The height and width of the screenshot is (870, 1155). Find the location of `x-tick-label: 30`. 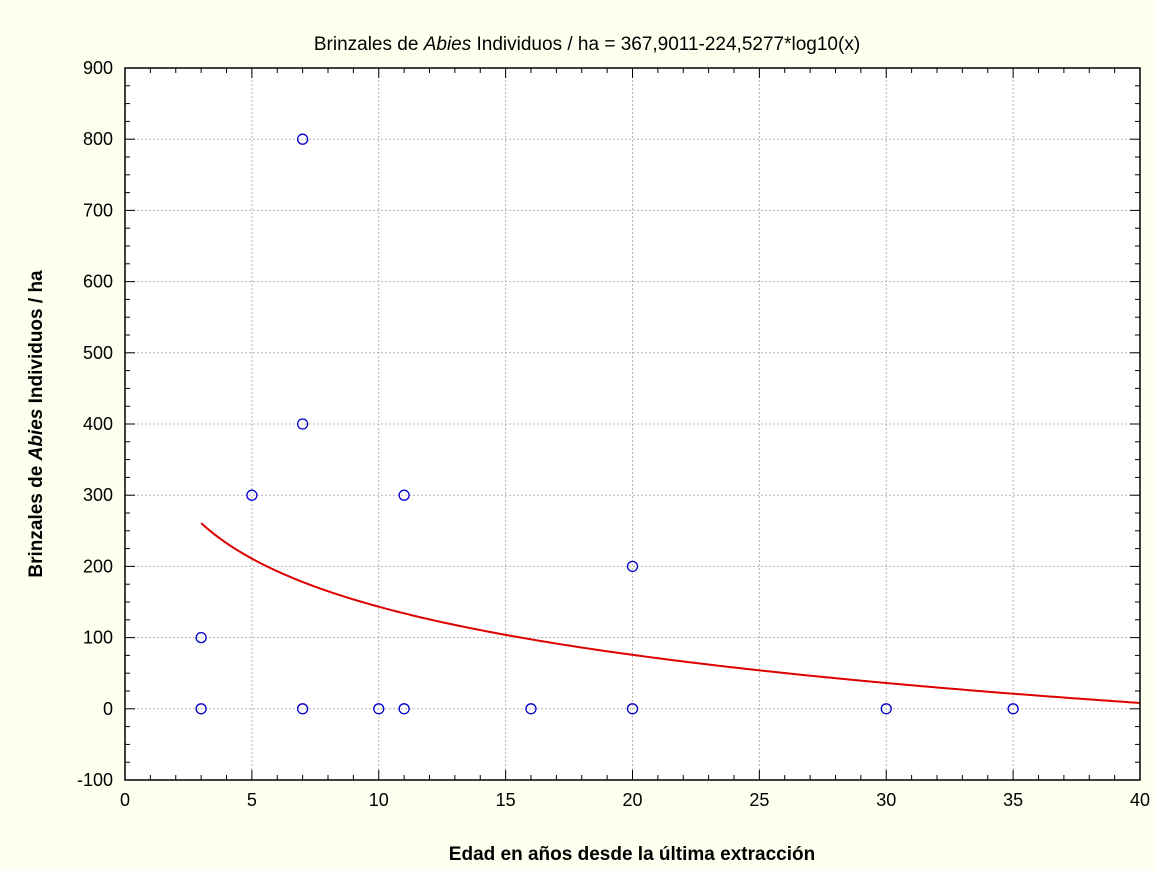

x-tick-label: 30 is located at coordinates (886, 800).